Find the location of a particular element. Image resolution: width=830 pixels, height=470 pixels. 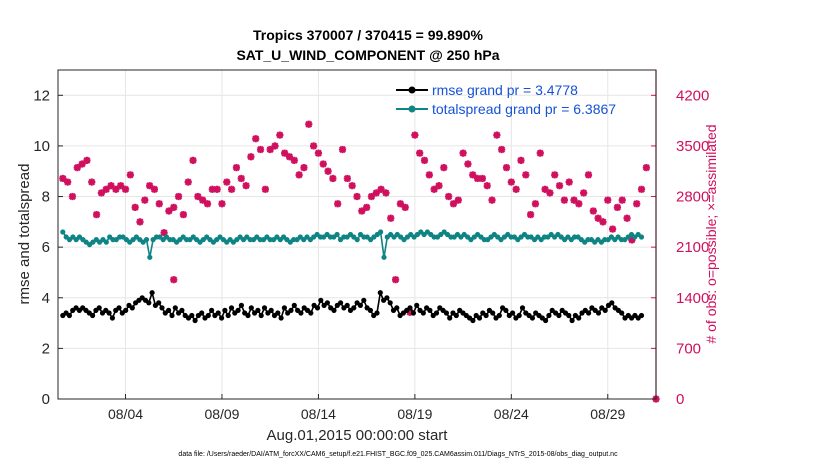

left-tick-label: 0 is located at coordinates (46, 399).